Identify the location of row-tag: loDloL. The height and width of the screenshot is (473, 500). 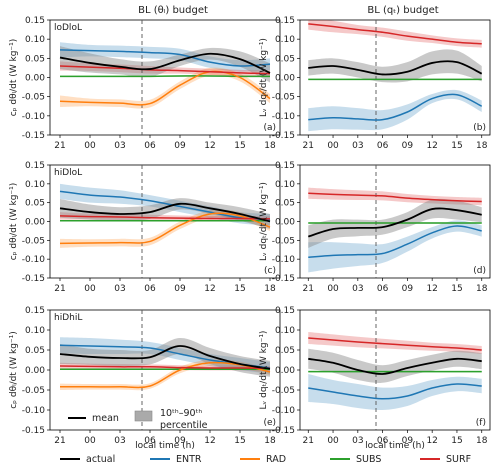
(68, 28).